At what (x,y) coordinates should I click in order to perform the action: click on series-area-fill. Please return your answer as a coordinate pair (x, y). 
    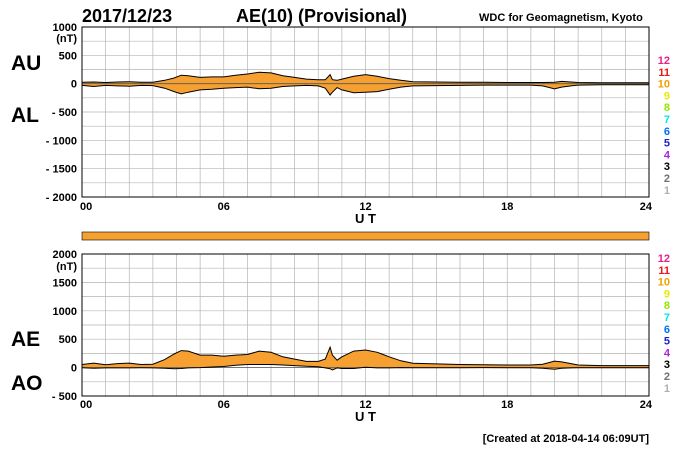
    Looking at the image, I should click on (365, 358).